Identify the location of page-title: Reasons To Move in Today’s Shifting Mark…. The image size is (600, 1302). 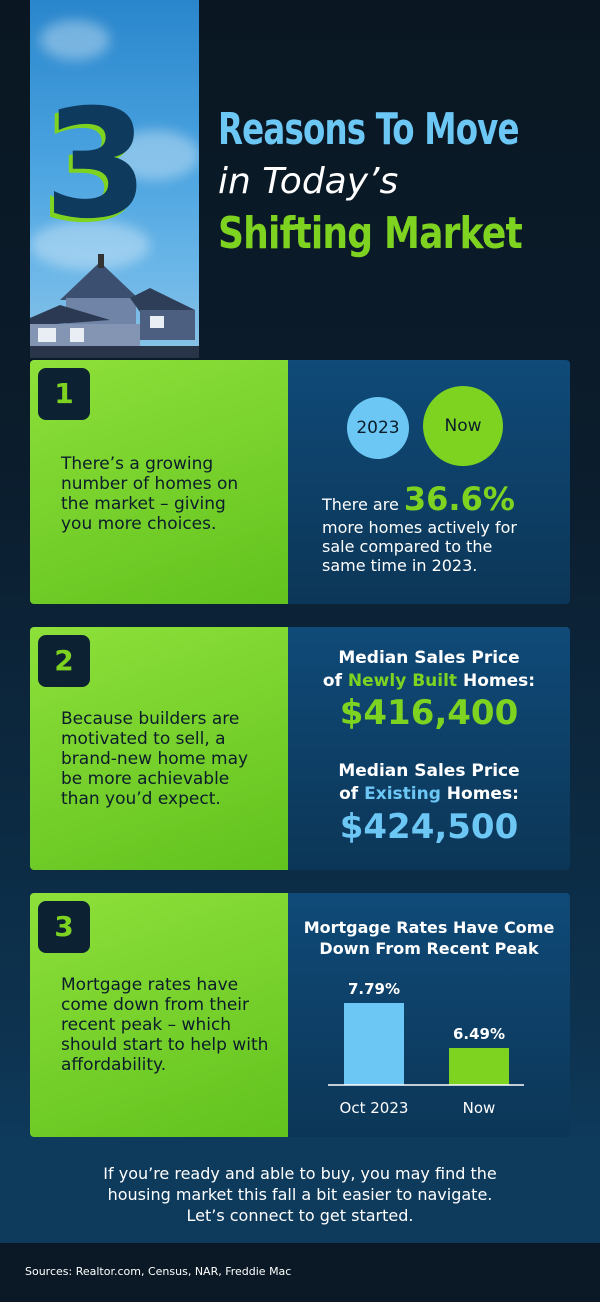
(403, 182).